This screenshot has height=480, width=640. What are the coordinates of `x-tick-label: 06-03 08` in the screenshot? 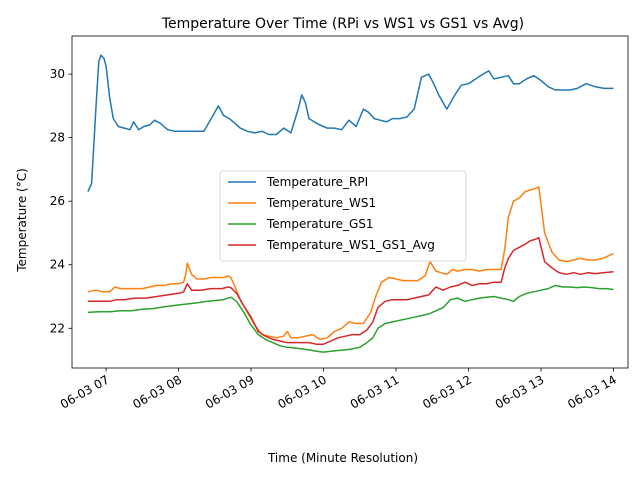 It's located at (157, 391).